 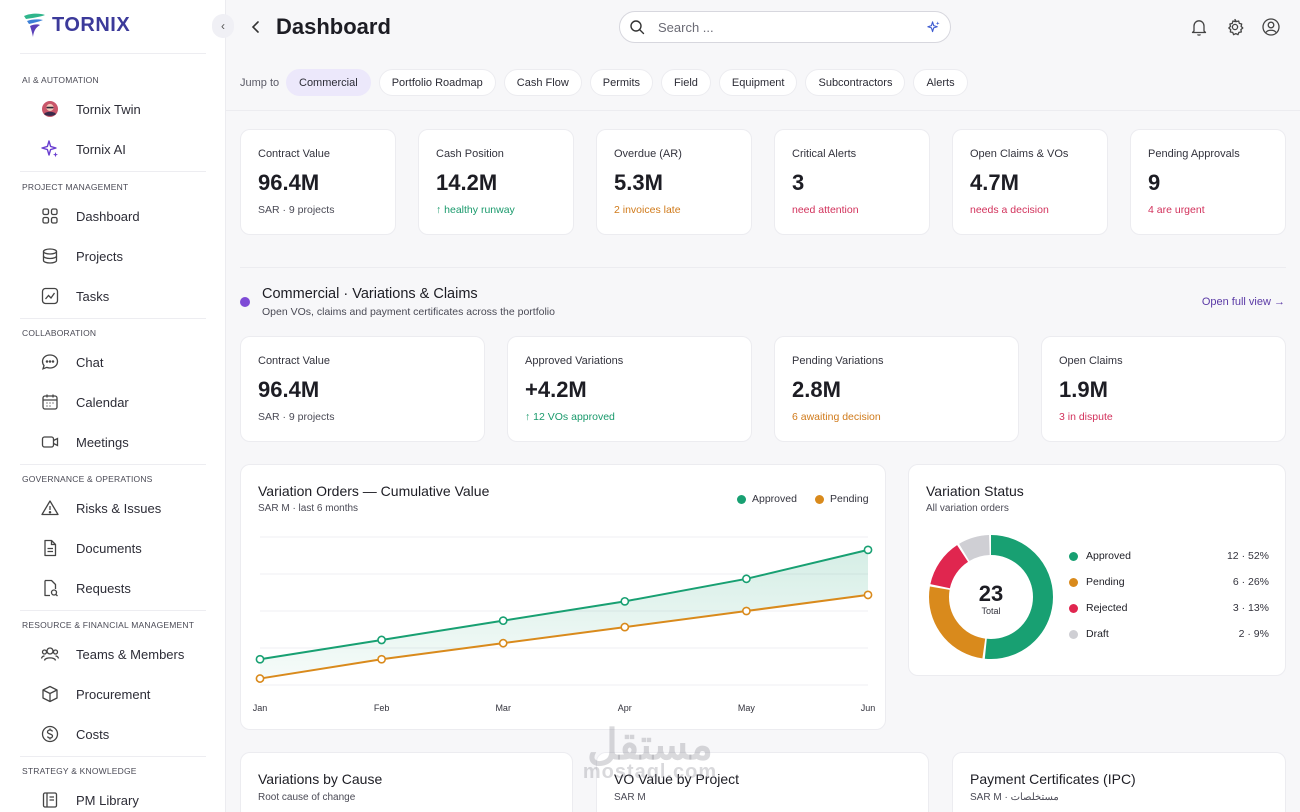 What do you see at coordinates (125, 256) in the screenshot?
I see `sidebar-item-projects: Projects` at bounding box center [125, 256].